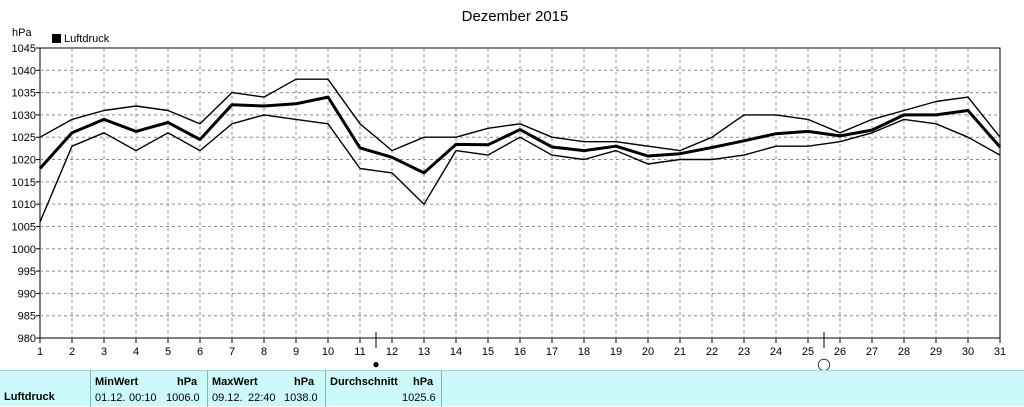  I want to click on x-tick-label: 14, so click(456, 352).